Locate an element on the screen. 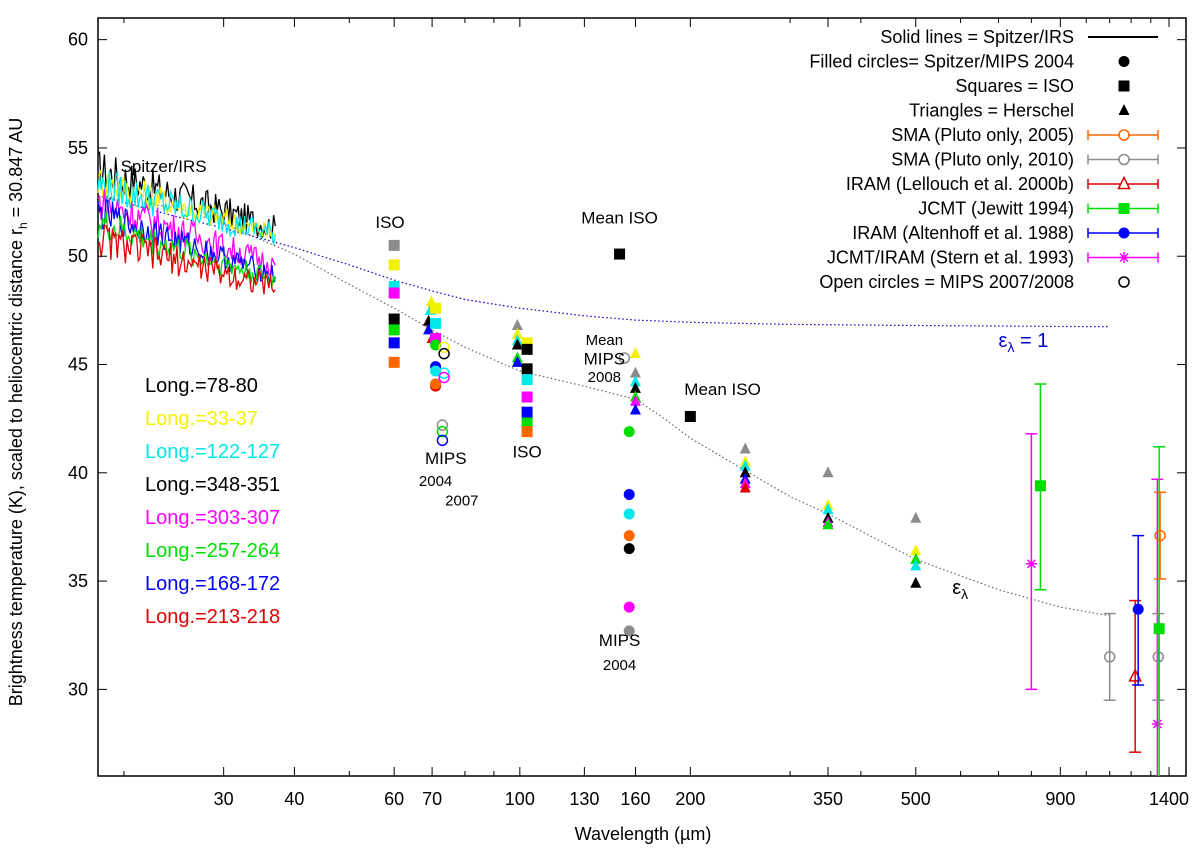 The height and width of the screenshot is (853, 1200). y-tick-label: 40 is located at coordinates (78, 473).